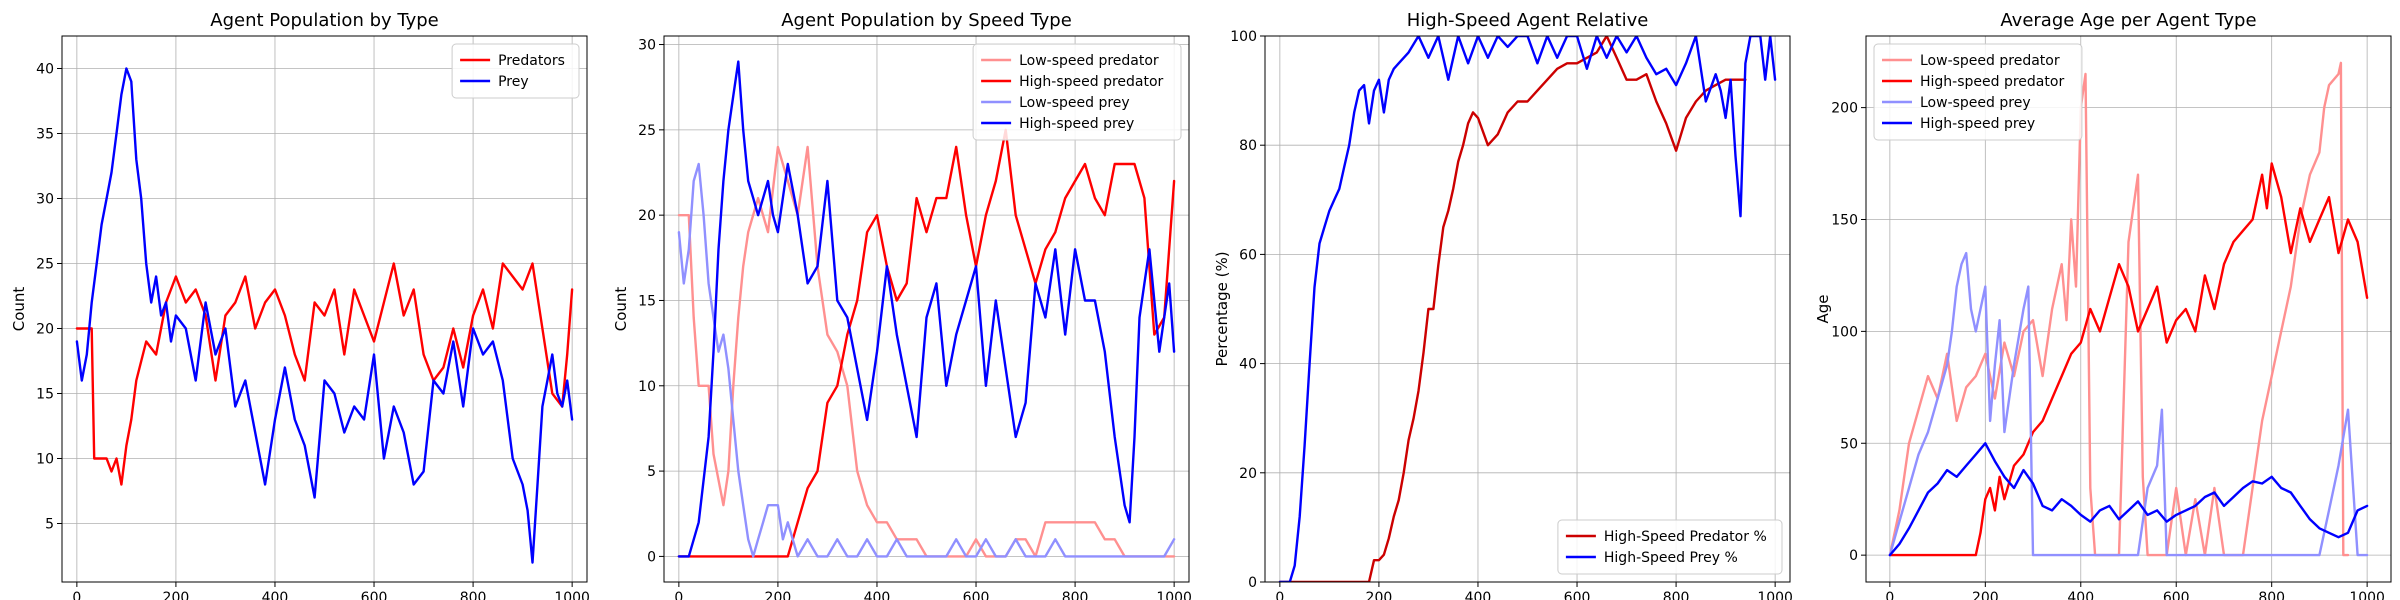 Image resolution: width=2400 pixels, height=600 pixels. Describe the element at coordinates (2128, 20) in the screenshot. I see `chart-title: Average Age per Agent Type` at that location.